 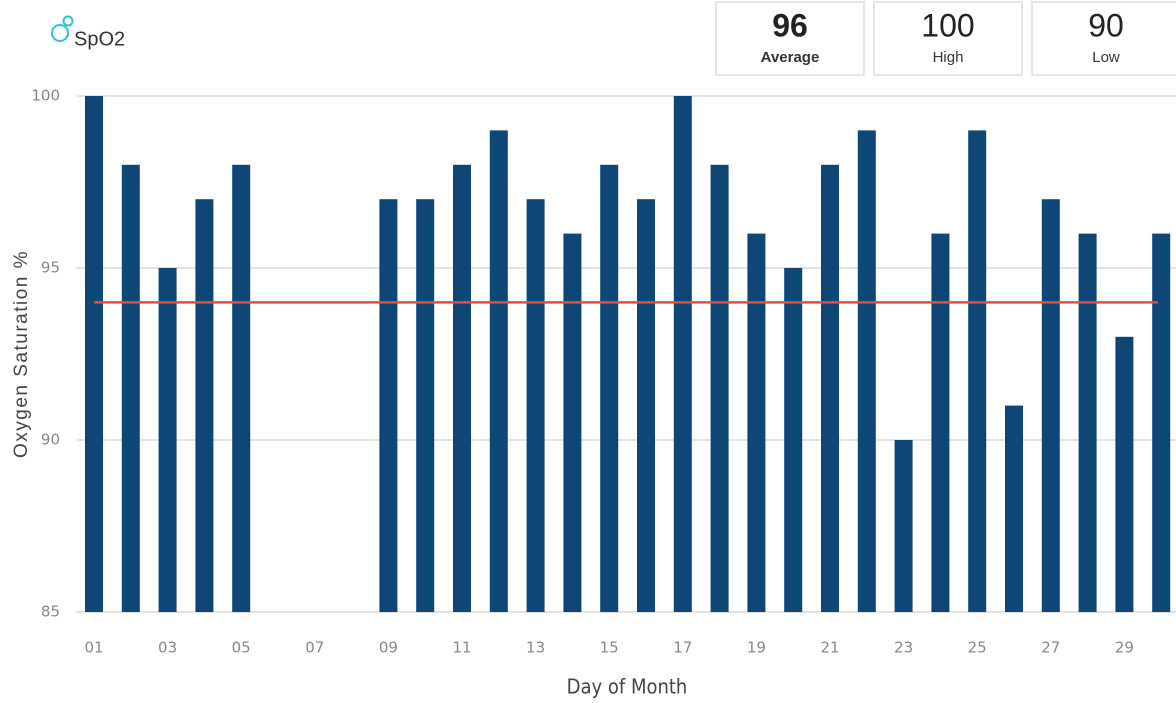 What do you see at coordinates (50, 612) in the screenshot?
I see `y-tick-label: 85` at bounding box center [50, 612].